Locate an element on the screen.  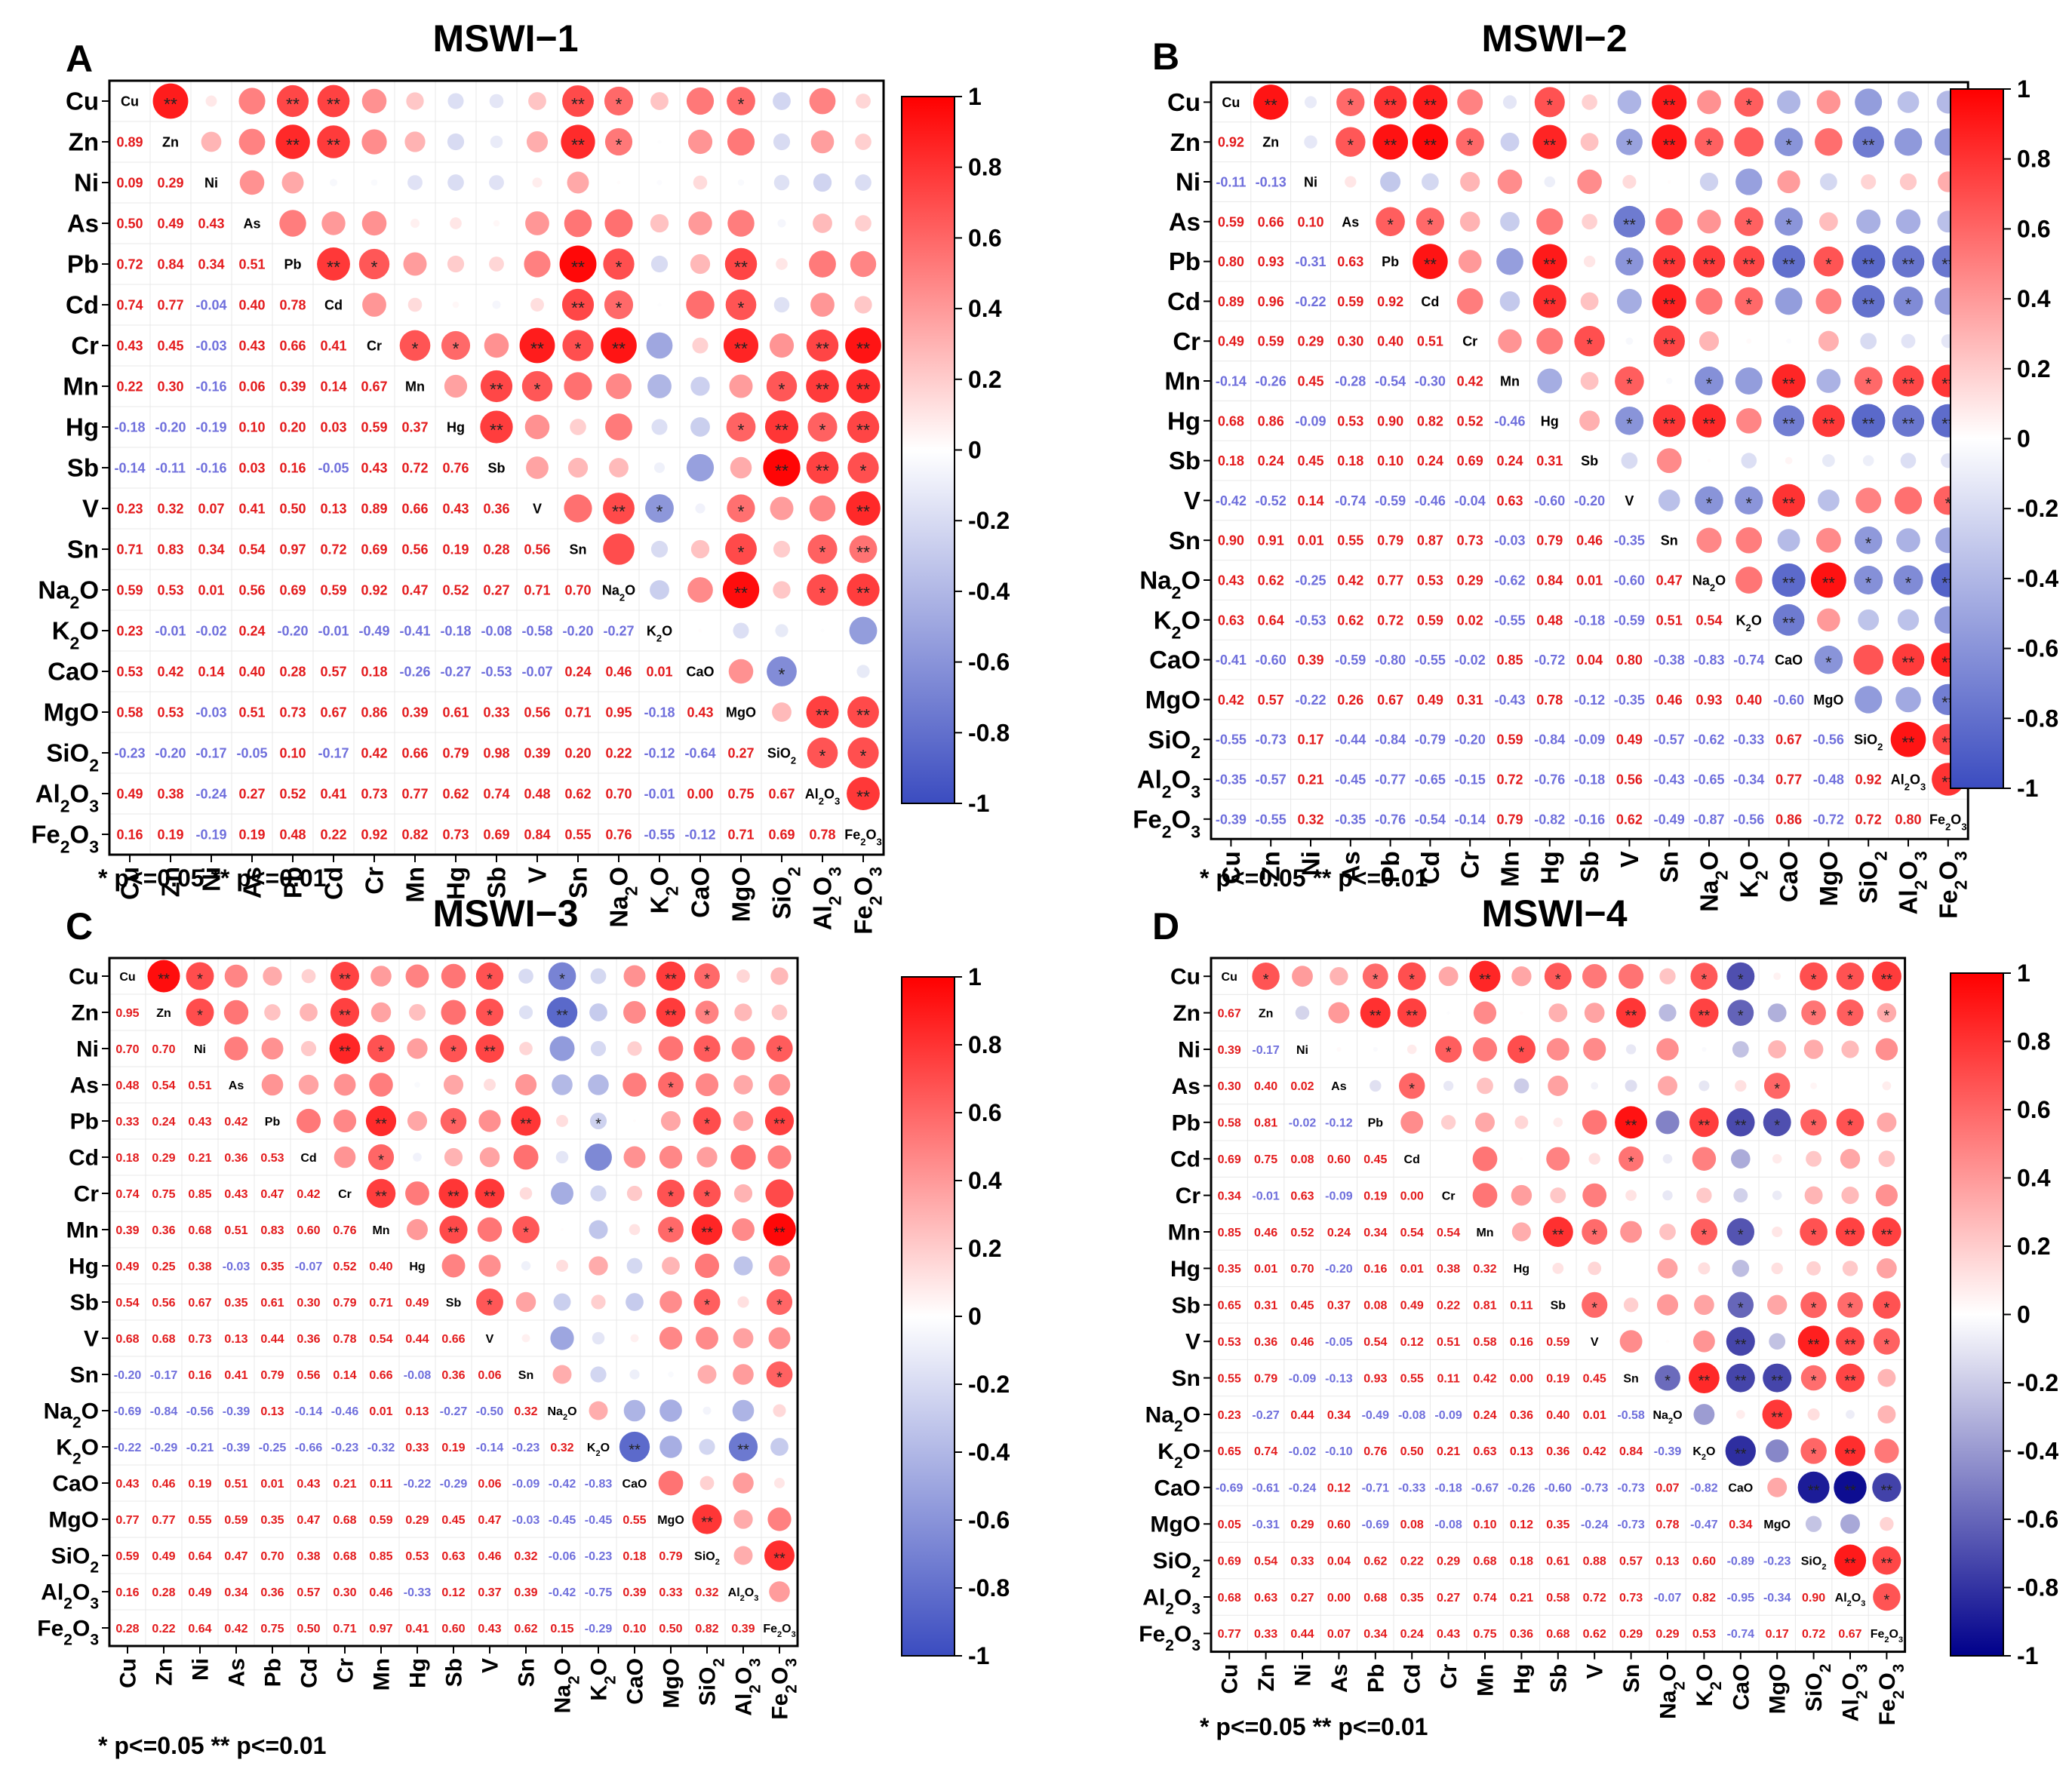
x-tick-label: Mn is located at coordinates (1510, 869).